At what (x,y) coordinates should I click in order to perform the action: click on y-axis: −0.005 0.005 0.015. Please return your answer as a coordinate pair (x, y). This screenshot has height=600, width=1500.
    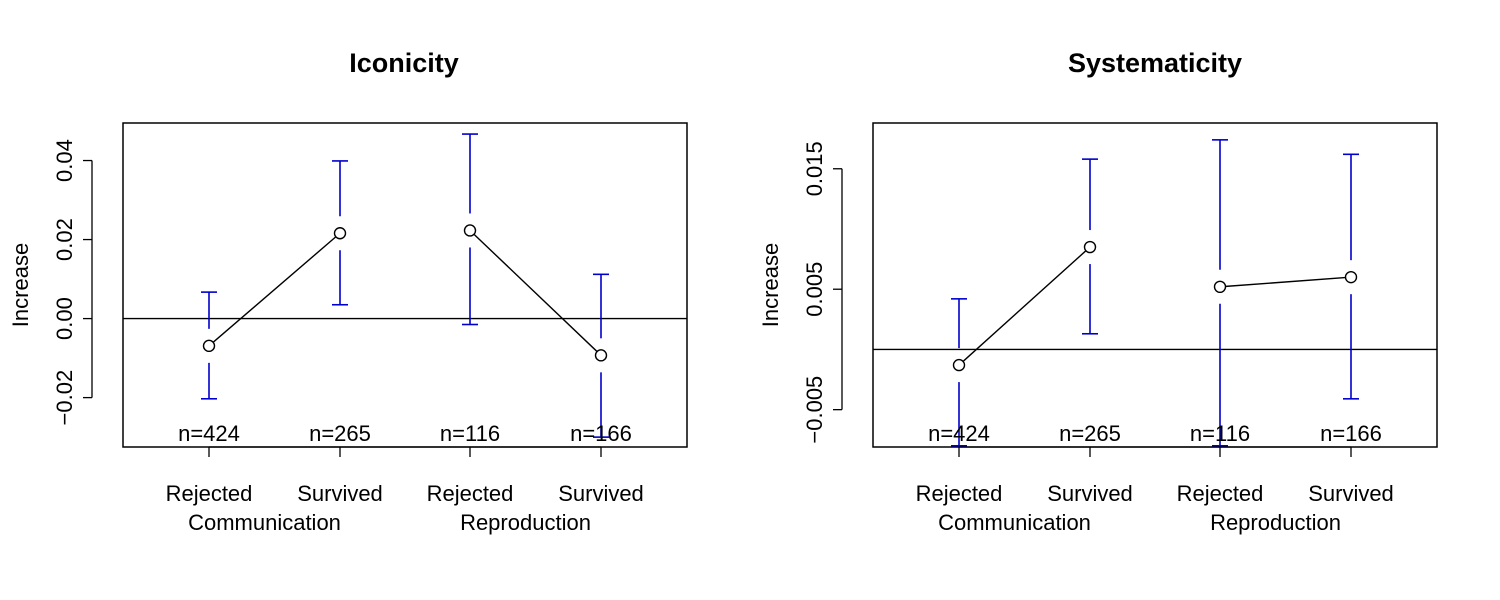
    Looking at the image, I should click on (822, 292).